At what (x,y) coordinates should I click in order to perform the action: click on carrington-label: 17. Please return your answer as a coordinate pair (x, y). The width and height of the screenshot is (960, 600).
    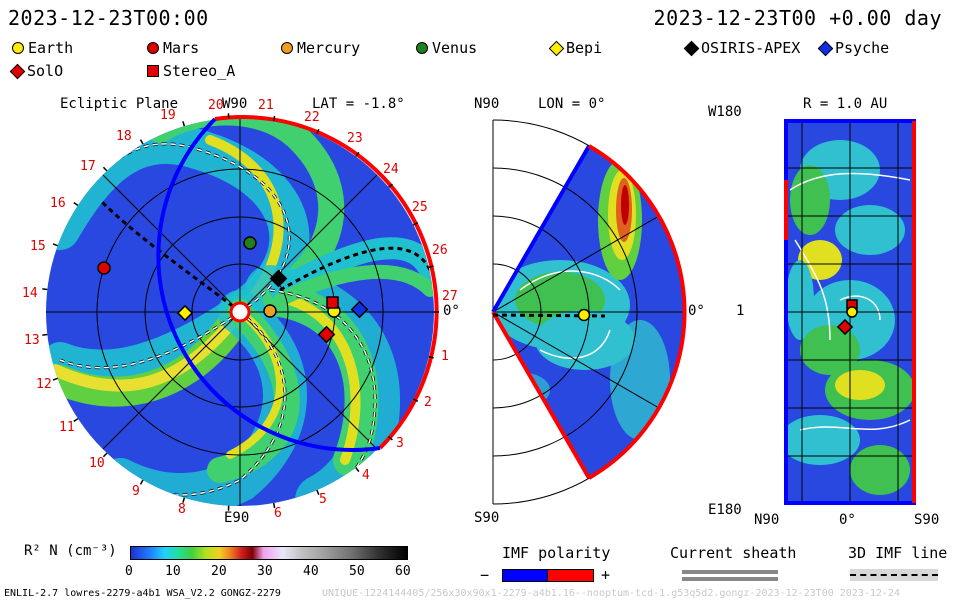
    Looking at the image, I should click on (88, 166).